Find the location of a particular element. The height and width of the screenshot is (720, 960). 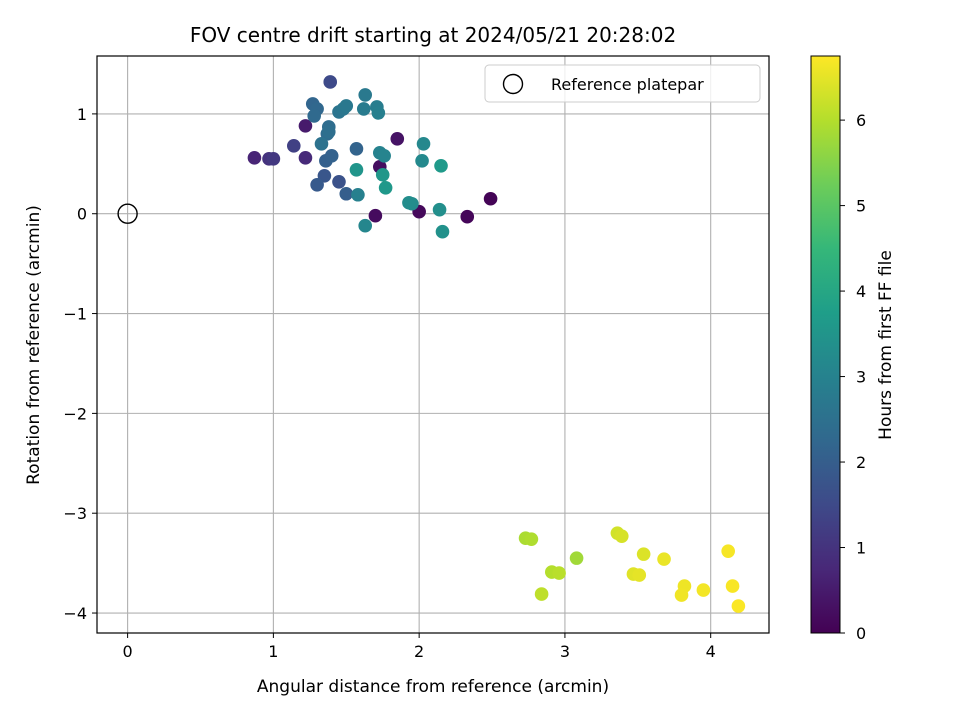

colorbar-gradient is located at coordinates (825, 344).